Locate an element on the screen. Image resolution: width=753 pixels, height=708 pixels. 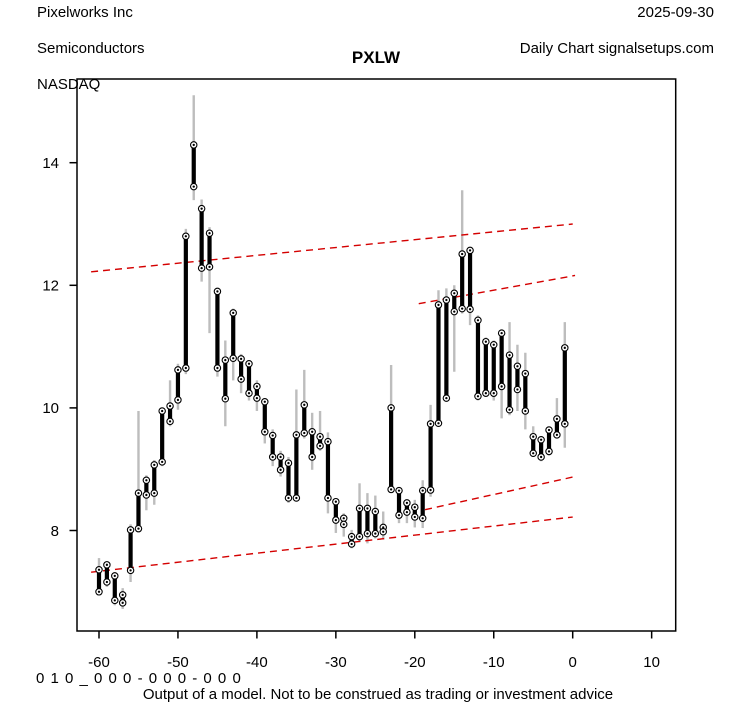
sector-label: Semiconductors is located at coordinates (91, 48).